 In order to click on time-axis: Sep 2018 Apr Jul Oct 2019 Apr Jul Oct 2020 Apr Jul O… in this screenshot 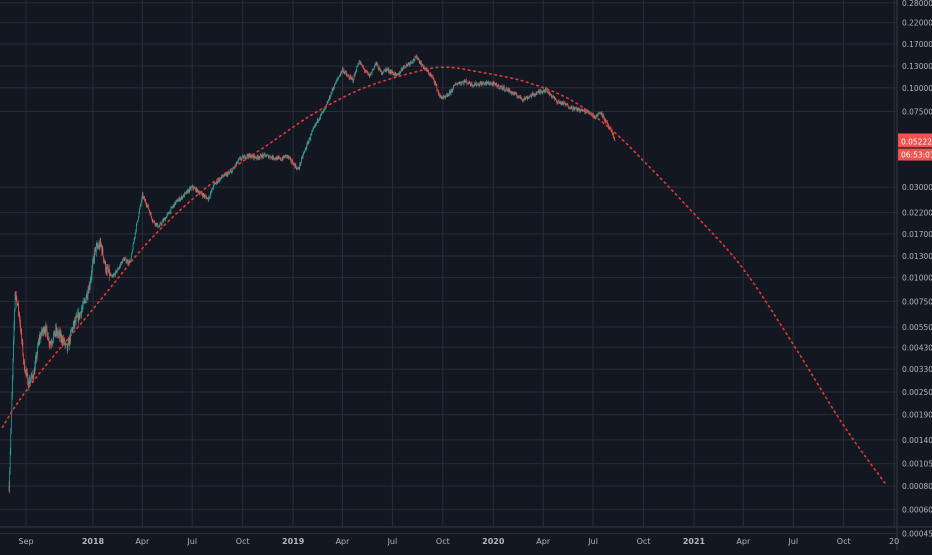, I will do `click(466, 536)`.